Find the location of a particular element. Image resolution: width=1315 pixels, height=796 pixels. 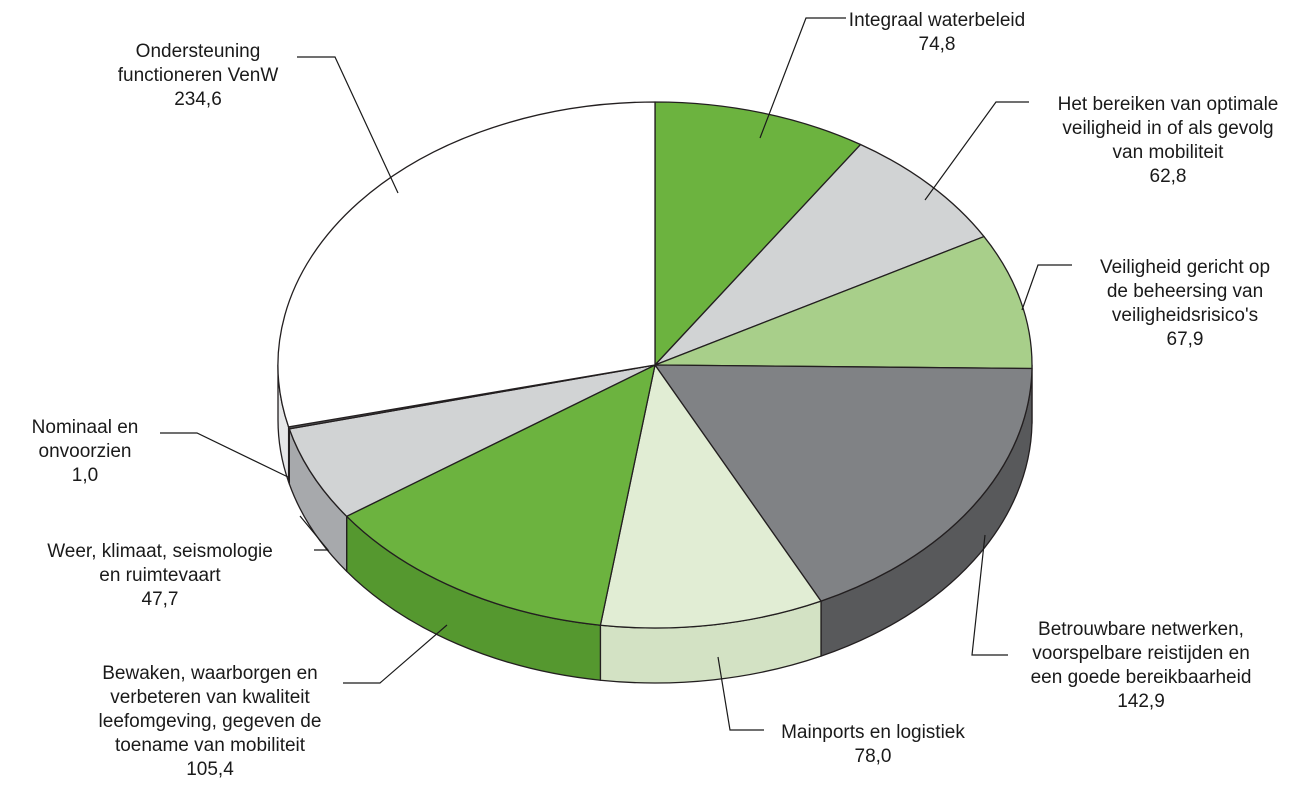

slice-name: Ondersteuning is located at coordinates (198, 51).